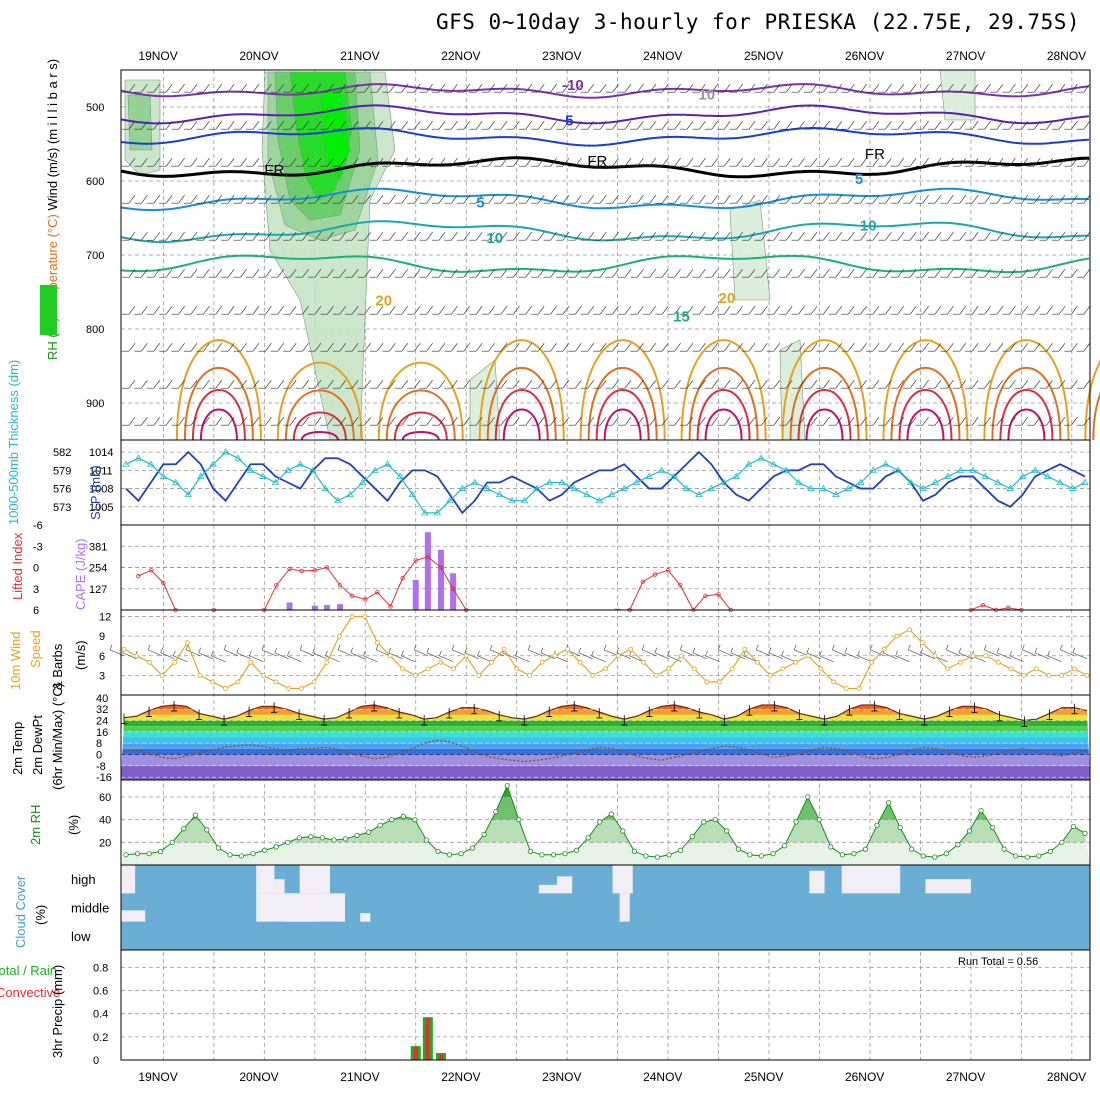 Image resolution: width=1100 pixels, height=1100 pixels. What do you see at coordinates (965, 1077) in the screenshot?
I see `date-label-bottom: 27NOV` at bounding box center [965, 1077].